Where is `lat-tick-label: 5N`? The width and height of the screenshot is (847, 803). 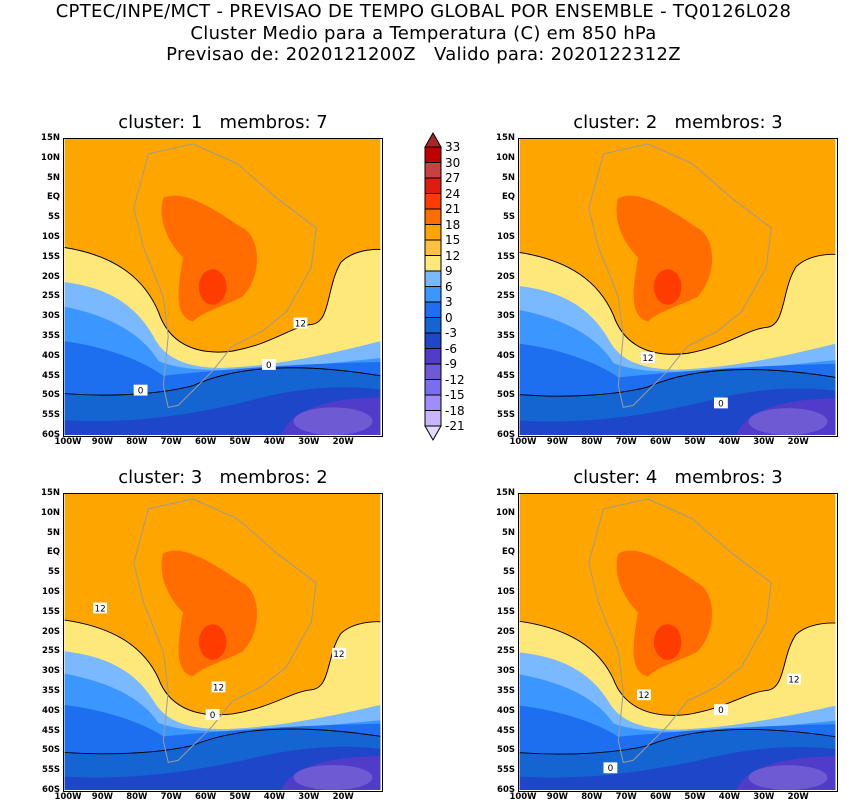
lat-tick-label: 5N is located at coordinates (508, 532).